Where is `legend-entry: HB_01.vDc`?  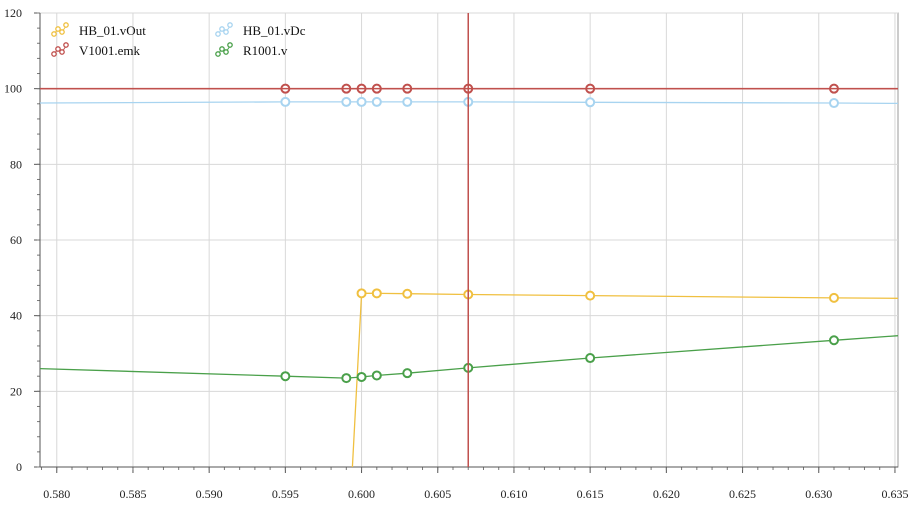 legend-entry: HB_01.vDc is located at coordinates (260, 30).